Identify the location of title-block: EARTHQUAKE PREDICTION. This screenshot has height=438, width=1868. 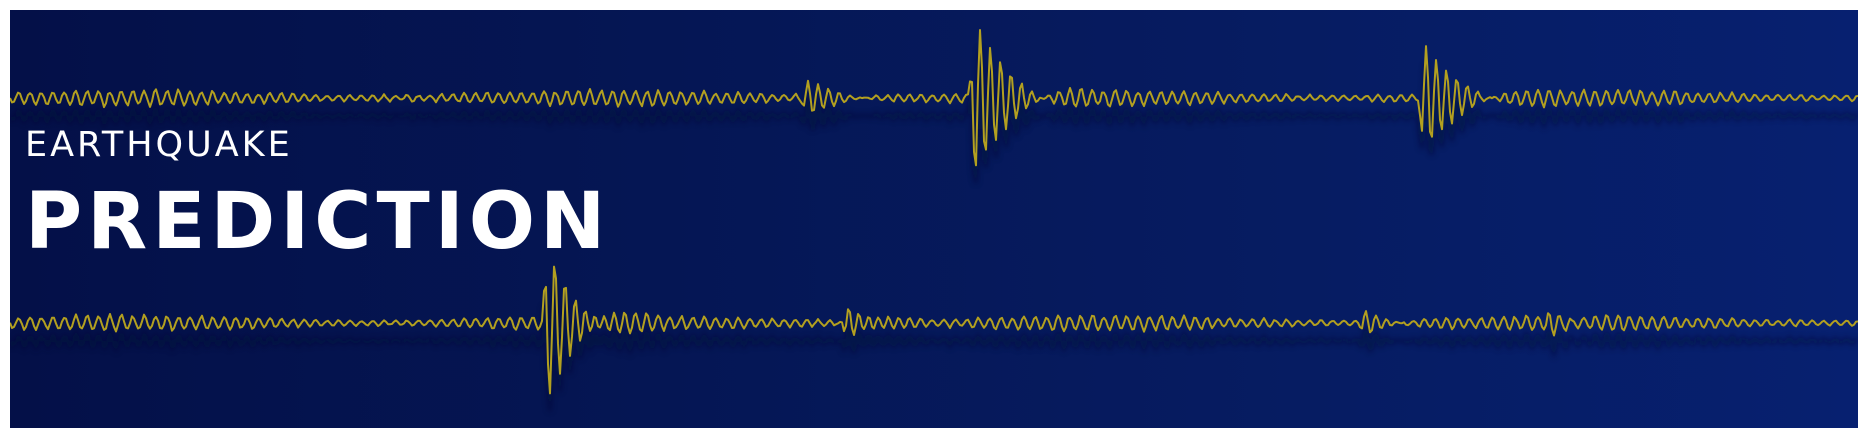
(318, 196).